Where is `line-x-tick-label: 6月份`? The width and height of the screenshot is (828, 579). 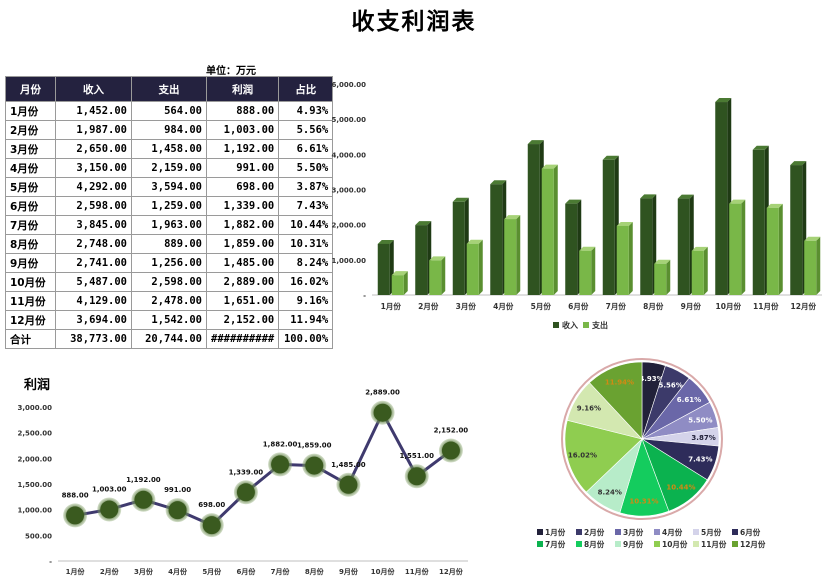 line-x-tick-label: 6月份 is located at coordinates (246, 571).